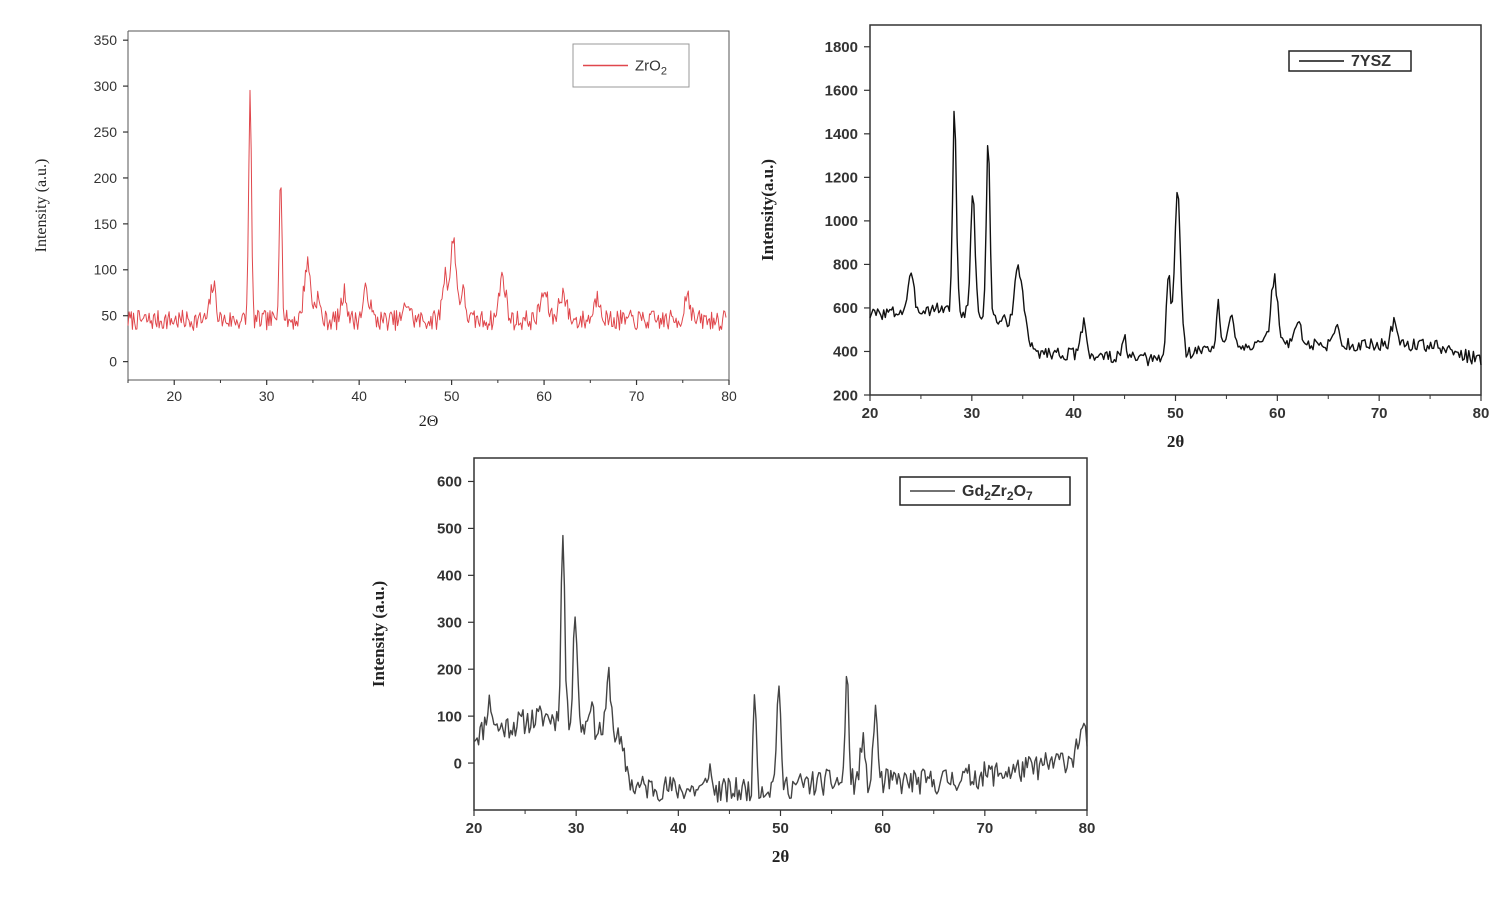 The width and height of the screenshot is (1512, 902). I want to click on zro2-y-axis-title: Intensity (a.u.), so click(41, 206).